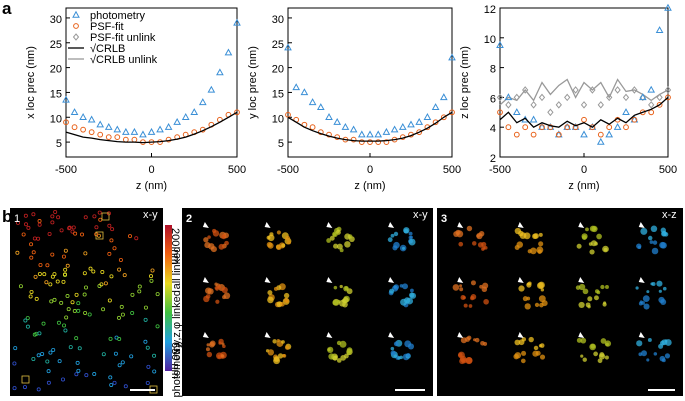 The image size is (685, 401). What do you see at coordinates (118, 16) in the screenshot?
I see `legend-label: photometry` at bounding box center [118, 16].